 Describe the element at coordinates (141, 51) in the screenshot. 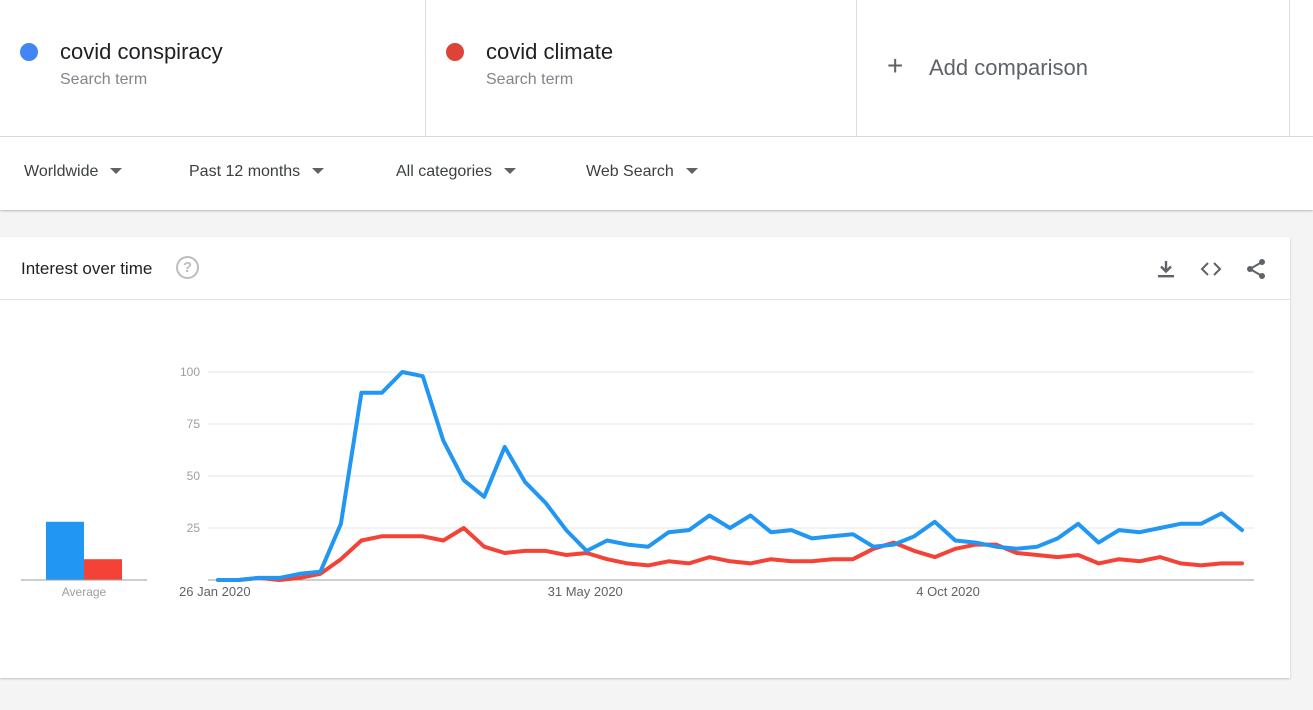

I see `term-name: covid conspiracy` at that location.